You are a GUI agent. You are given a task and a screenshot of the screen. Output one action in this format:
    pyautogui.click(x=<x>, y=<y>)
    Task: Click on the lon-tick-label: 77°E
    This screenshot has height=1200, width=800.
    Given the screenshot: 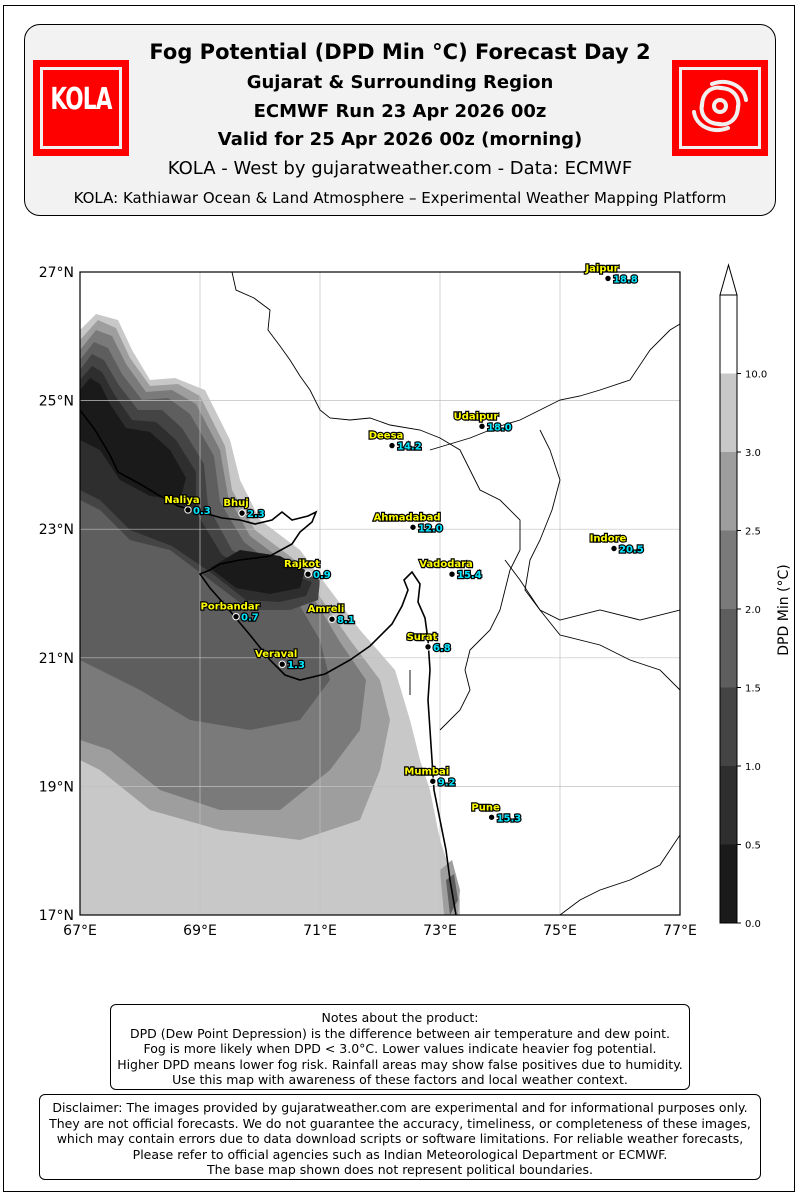 What is the action you would take?
    pyautogui.click(x=680, y=931)
    